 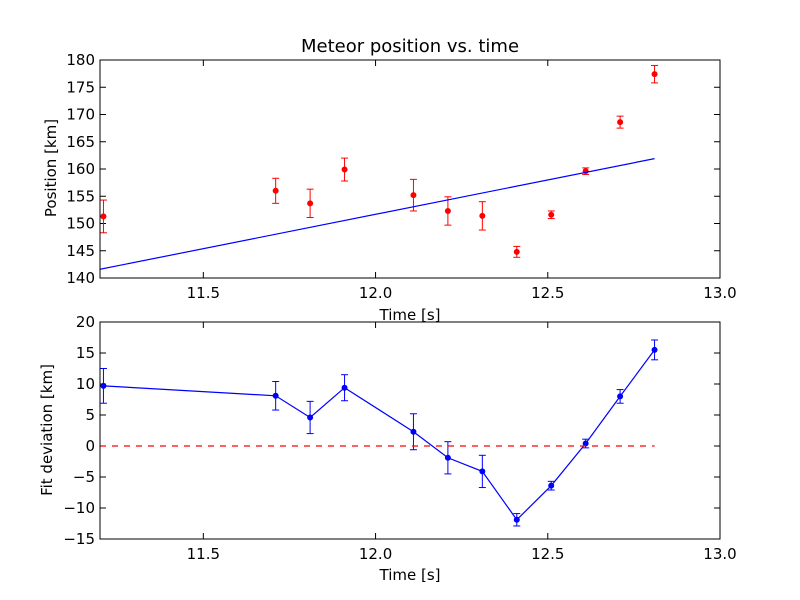 I want to click on top-y-tick-label: 180, so click(x=80, y=60).